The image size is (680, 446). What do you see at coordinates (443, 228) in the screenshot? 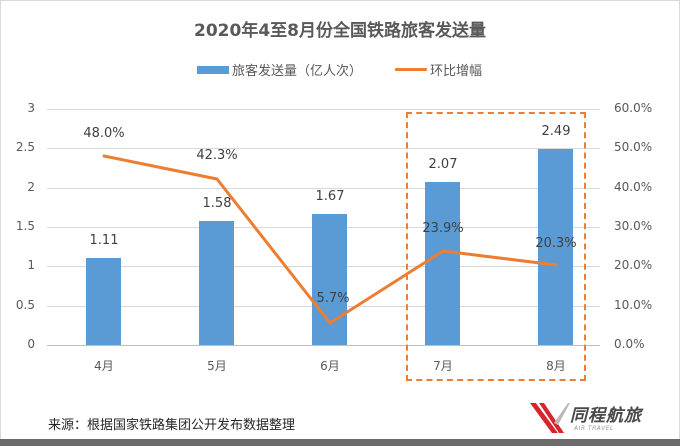
I see `line-value-label: 23.9%` at bounding box center [443, 228].